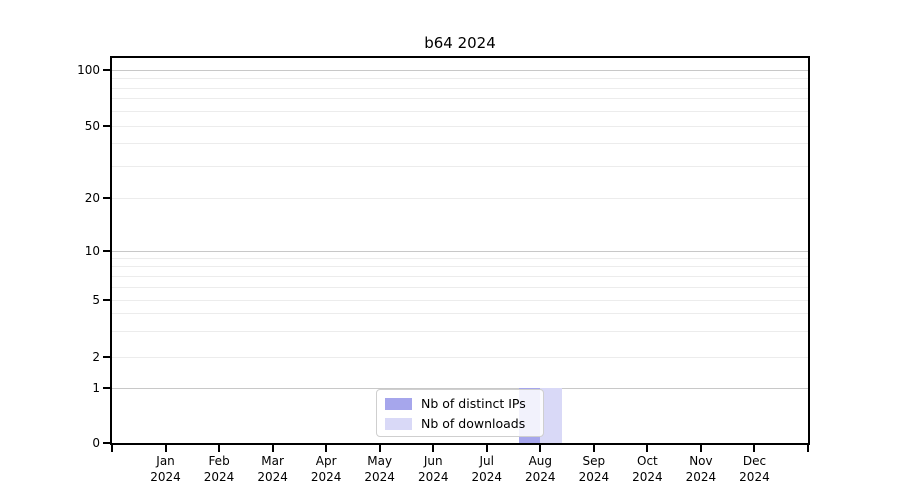  What do you see at coordinates (460, 43) in the screenshot?
I see `chart-title: b64 2024` at bounding box center [460, 43].